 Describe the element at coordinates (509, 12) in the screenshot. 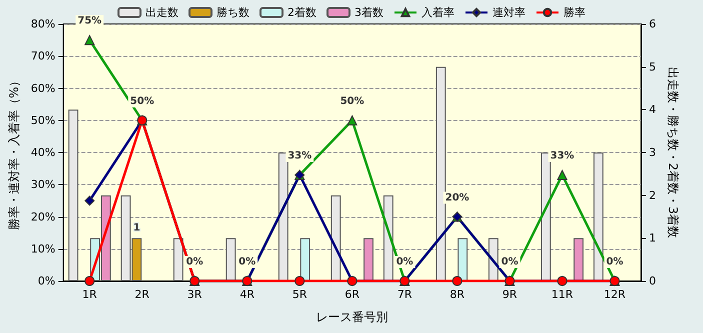

I see `legend-label: 連対率` at that location.